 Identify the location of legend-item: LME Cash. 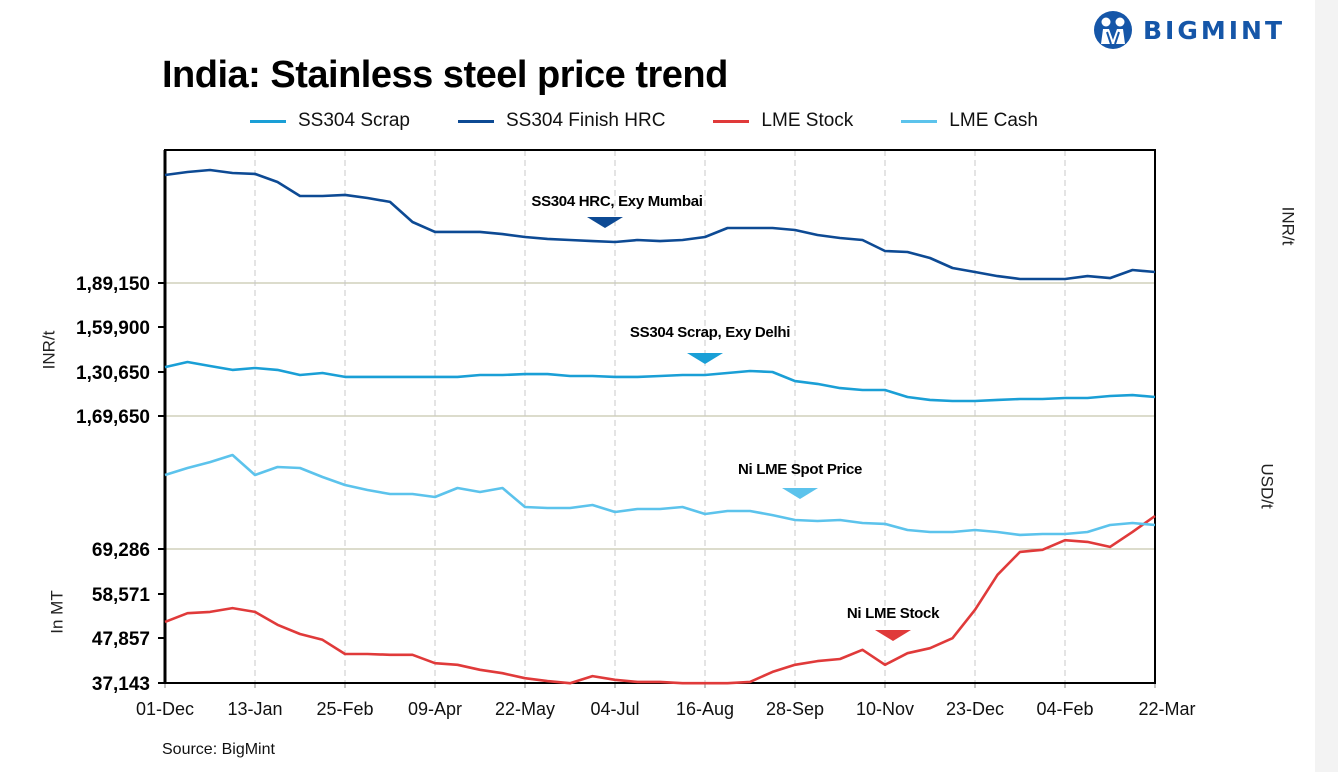
(969, 121).